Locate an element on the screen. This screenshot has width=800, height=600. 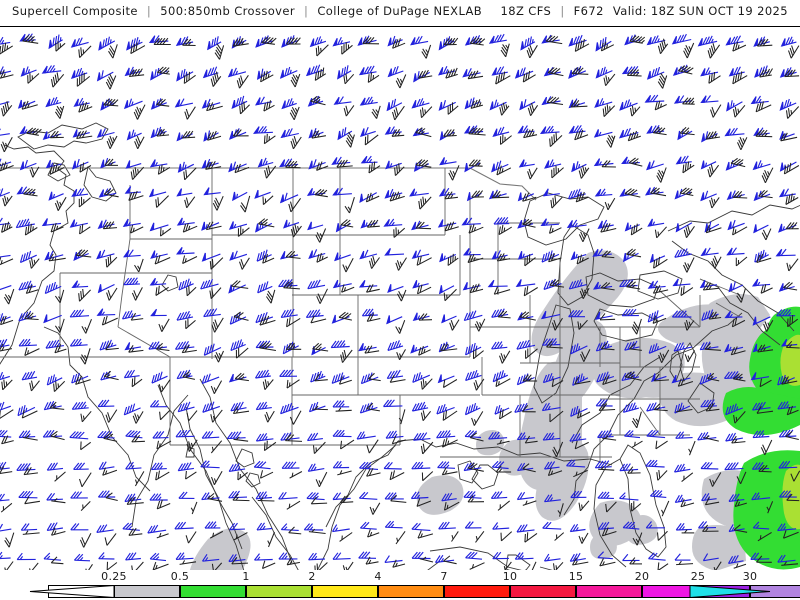
colorbar-strip is located at coordinates (400, 591).